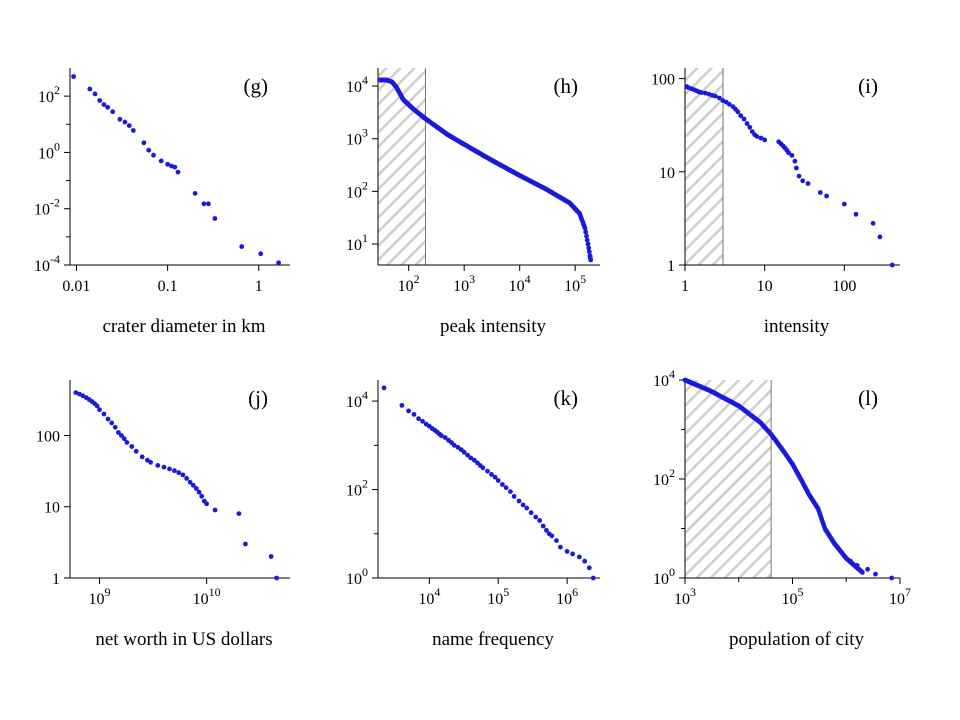  What do you see at coordinates (207, 596) in the screenshot?
I see `x-tick-label: 10¹⁰` at bounding box center [207, 596].